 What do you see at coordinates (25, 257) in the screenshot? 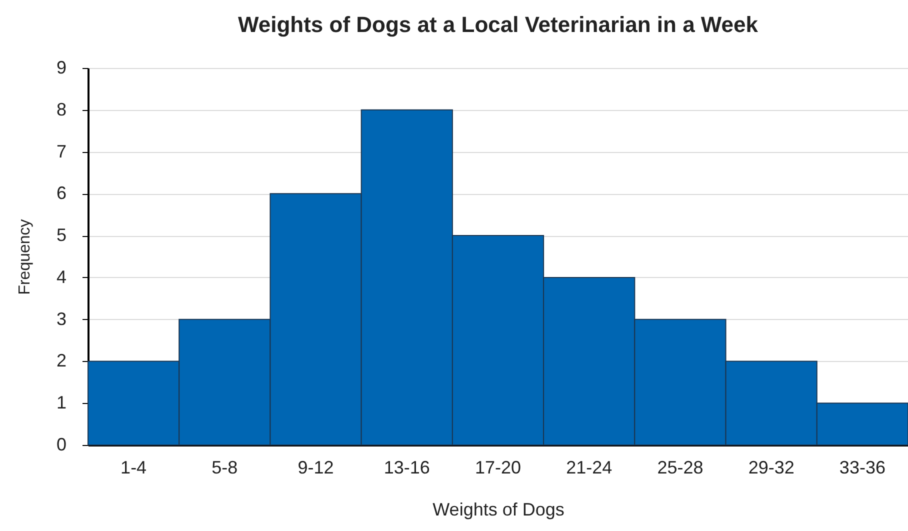
I see `y-axis-title: Frequency` at bounding box center [25, 257].